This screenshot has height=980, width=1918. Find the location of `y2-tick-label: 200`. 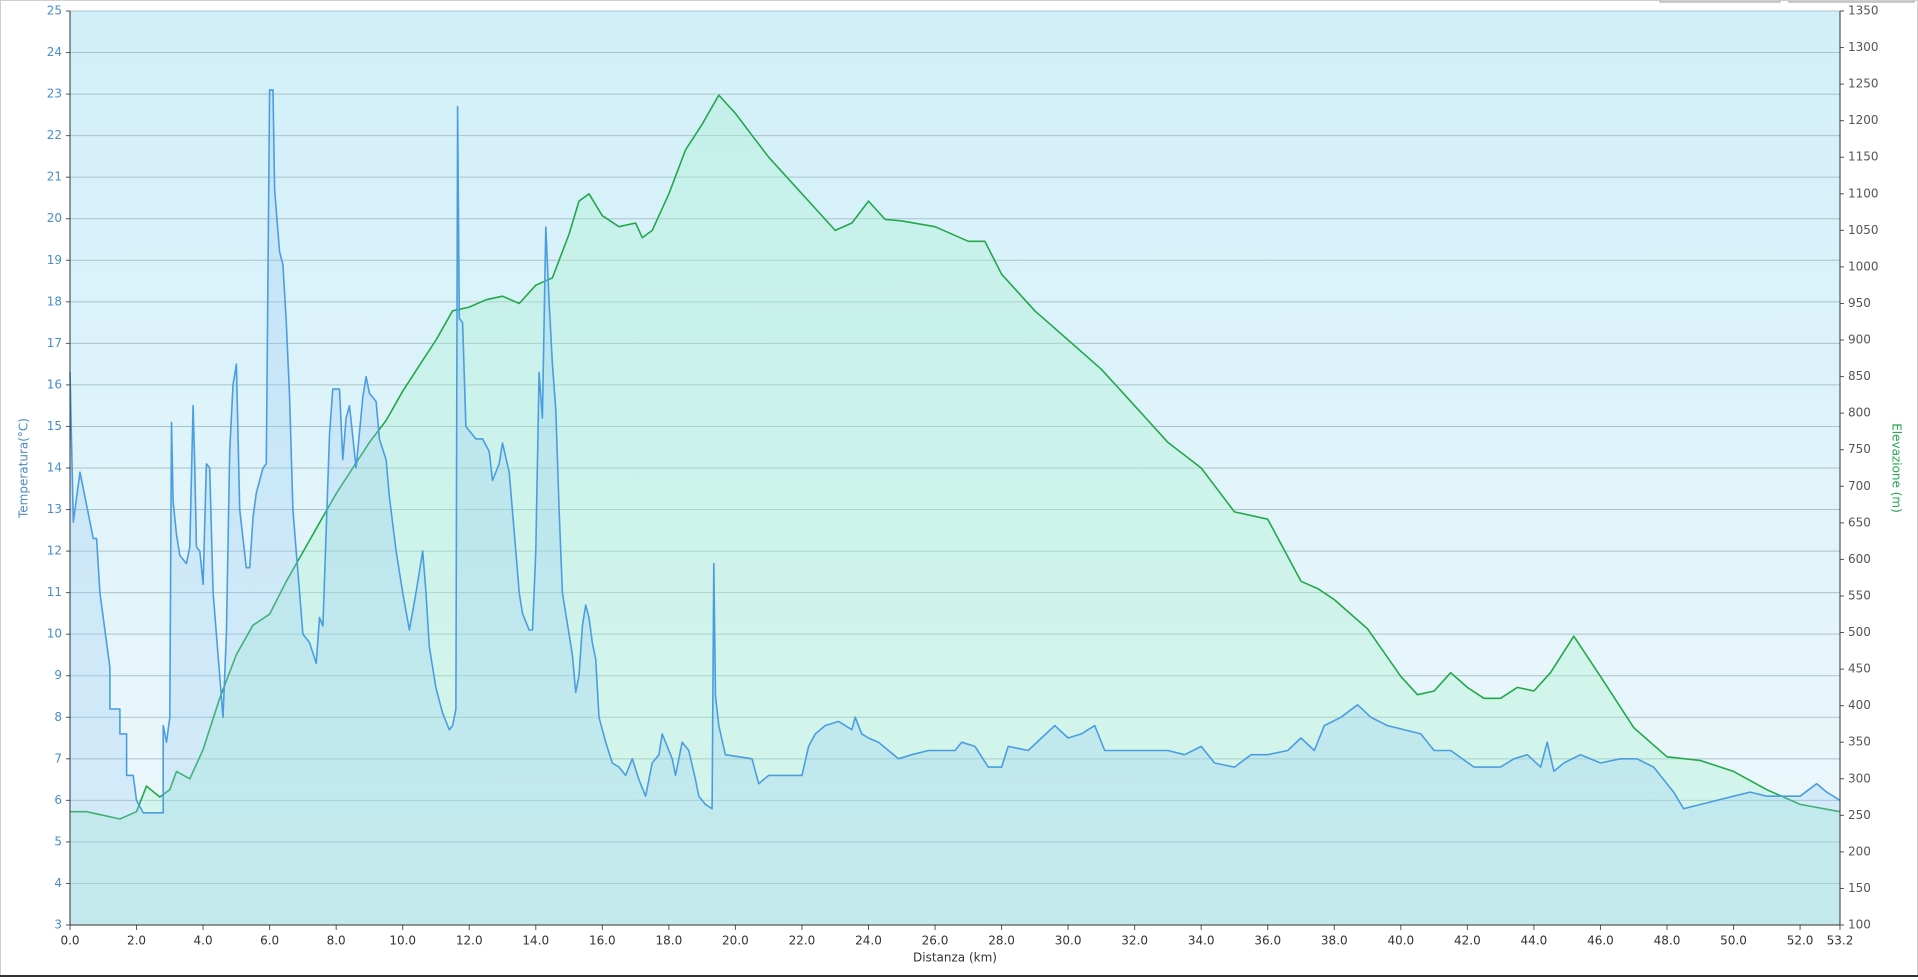

y2-tick-label: 200 is located at coordinates (1859, 851).